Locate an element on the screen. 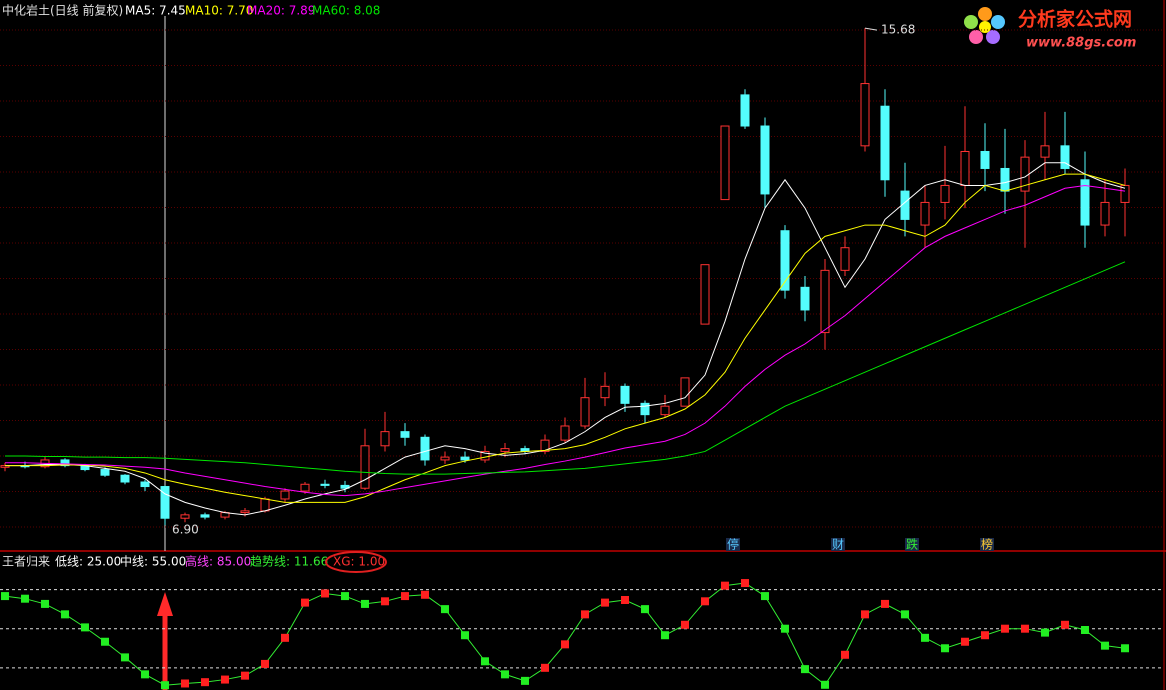  stock-title: 中化岩土(日线 前复权) is located at coordinates (62, 10).